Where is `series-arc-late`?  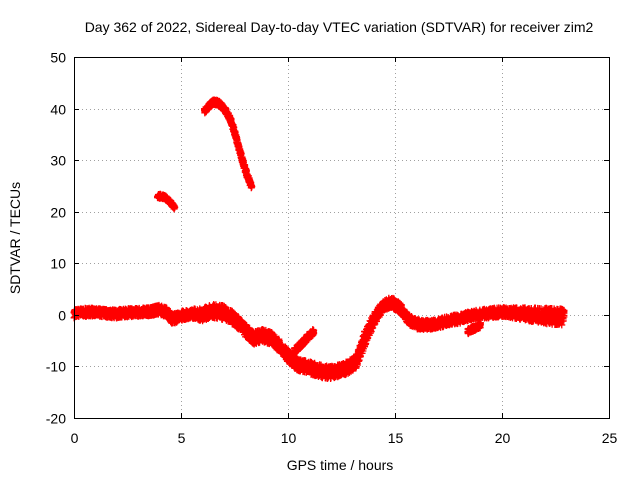
series-arc-late is located at coordinates (304, 341).